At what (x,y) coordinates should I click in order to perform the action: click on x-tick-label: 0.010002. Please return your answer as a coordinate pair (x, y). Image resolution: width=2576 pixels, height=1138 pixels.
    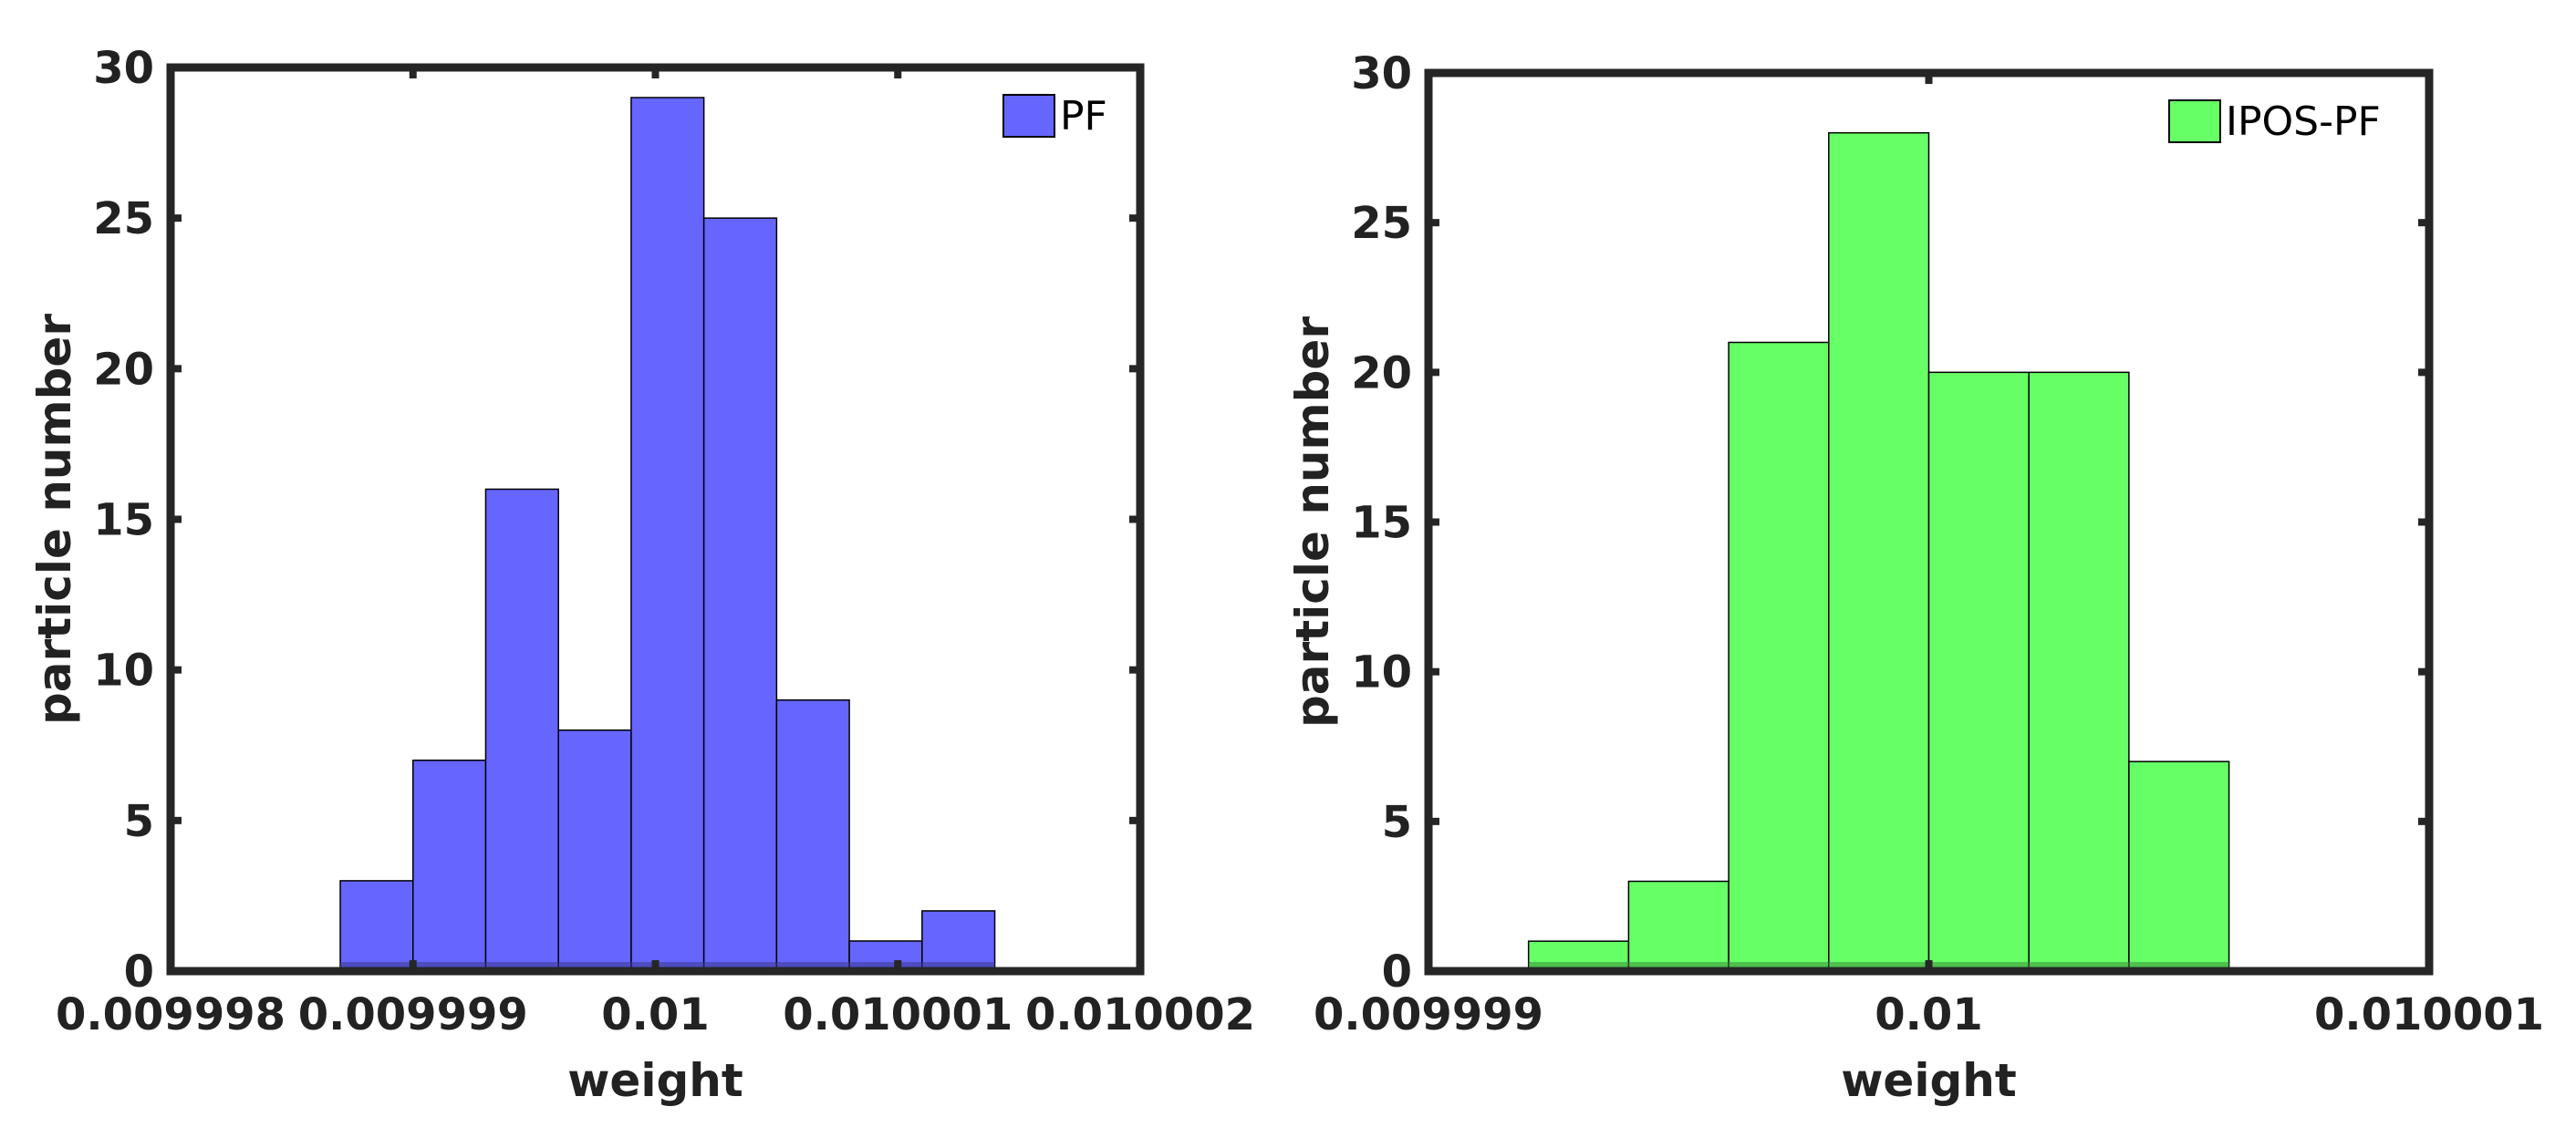
    Looking at the image, I should click on (1140, 1015).